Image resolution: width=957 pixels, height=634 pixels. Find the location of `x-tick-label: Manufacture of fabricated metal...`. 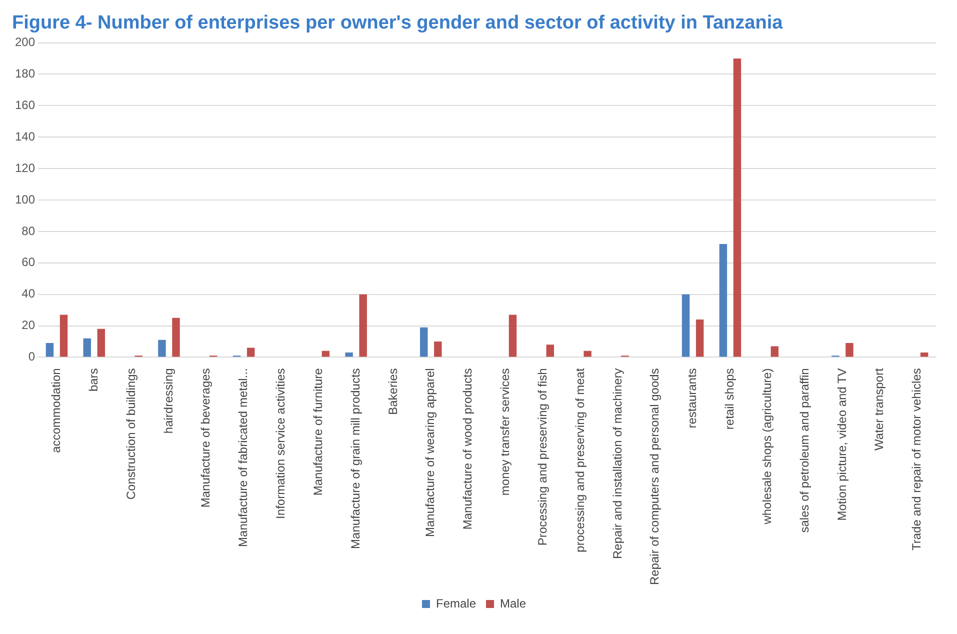

x-tick-label: Manufacture of fabricated metal... is located at coordinates (243, 457).